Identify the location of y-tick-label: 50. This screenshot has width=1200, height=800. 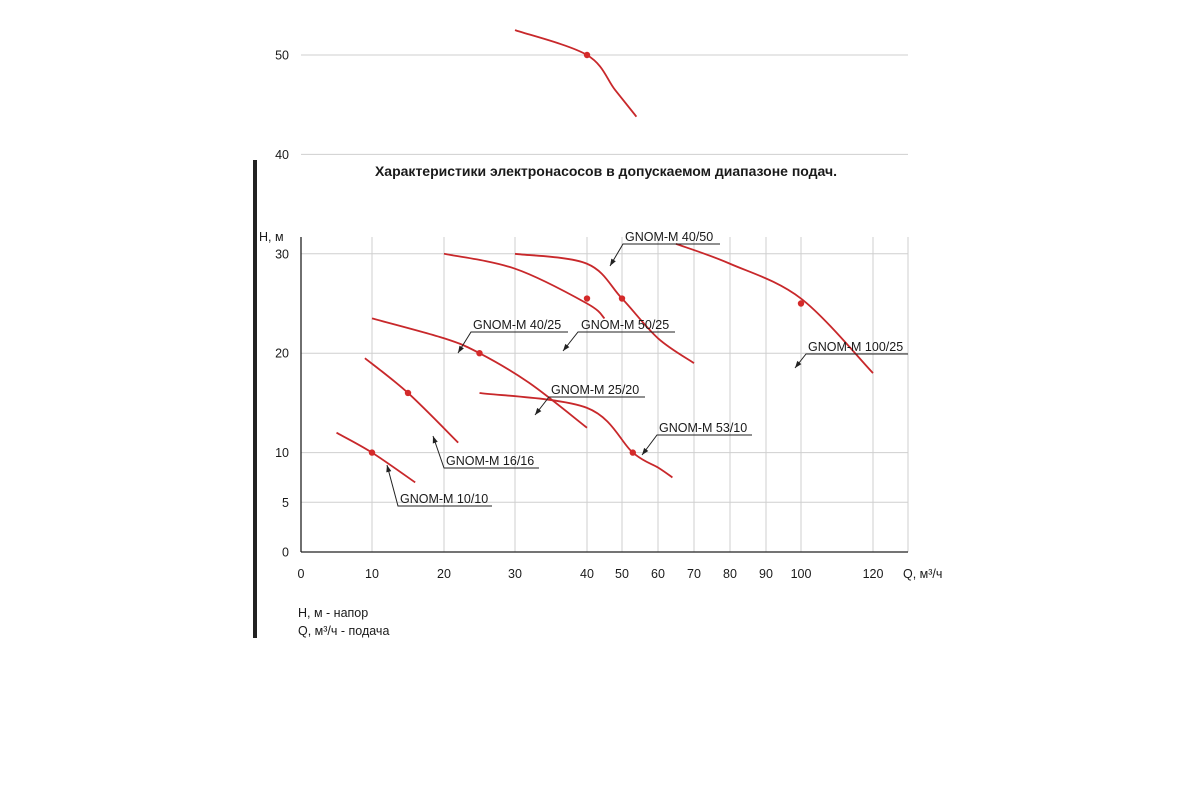
(282, 56).